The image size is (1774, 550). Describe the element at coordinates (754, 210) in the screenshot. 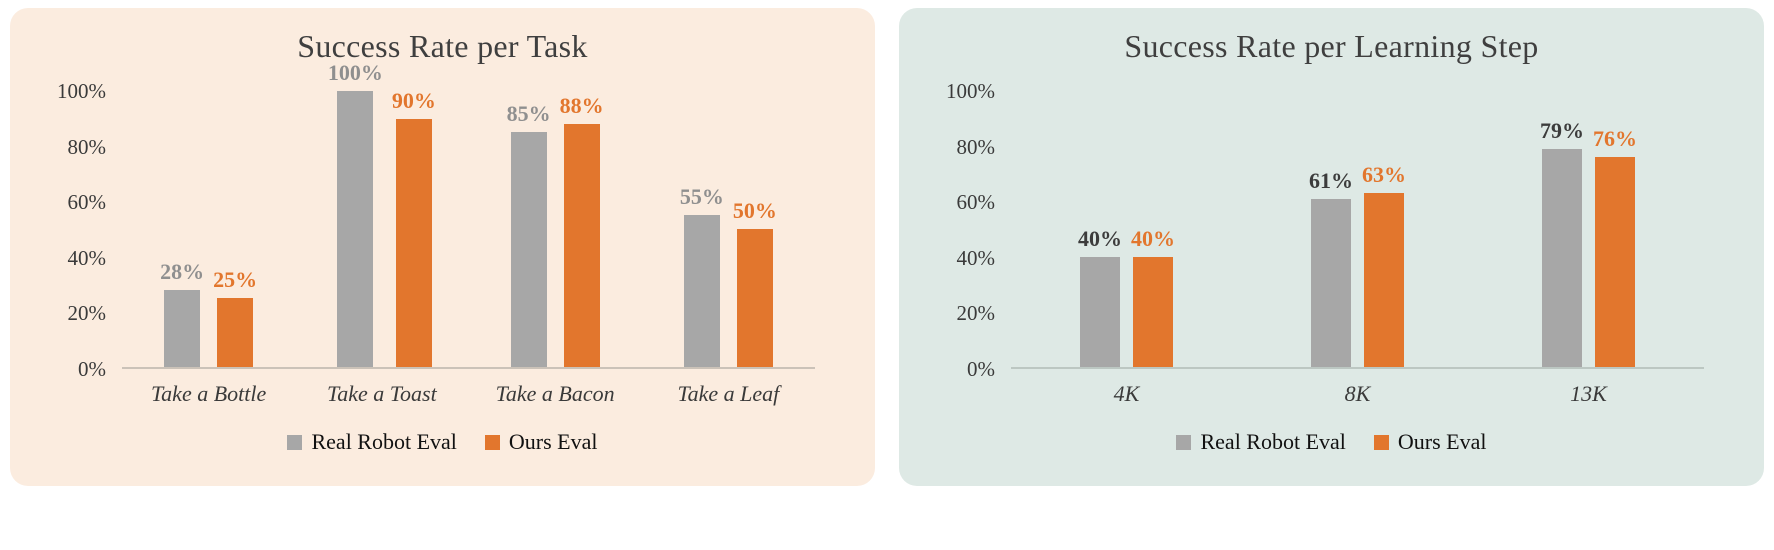

I see `bar-value-label: 50%` at that location.